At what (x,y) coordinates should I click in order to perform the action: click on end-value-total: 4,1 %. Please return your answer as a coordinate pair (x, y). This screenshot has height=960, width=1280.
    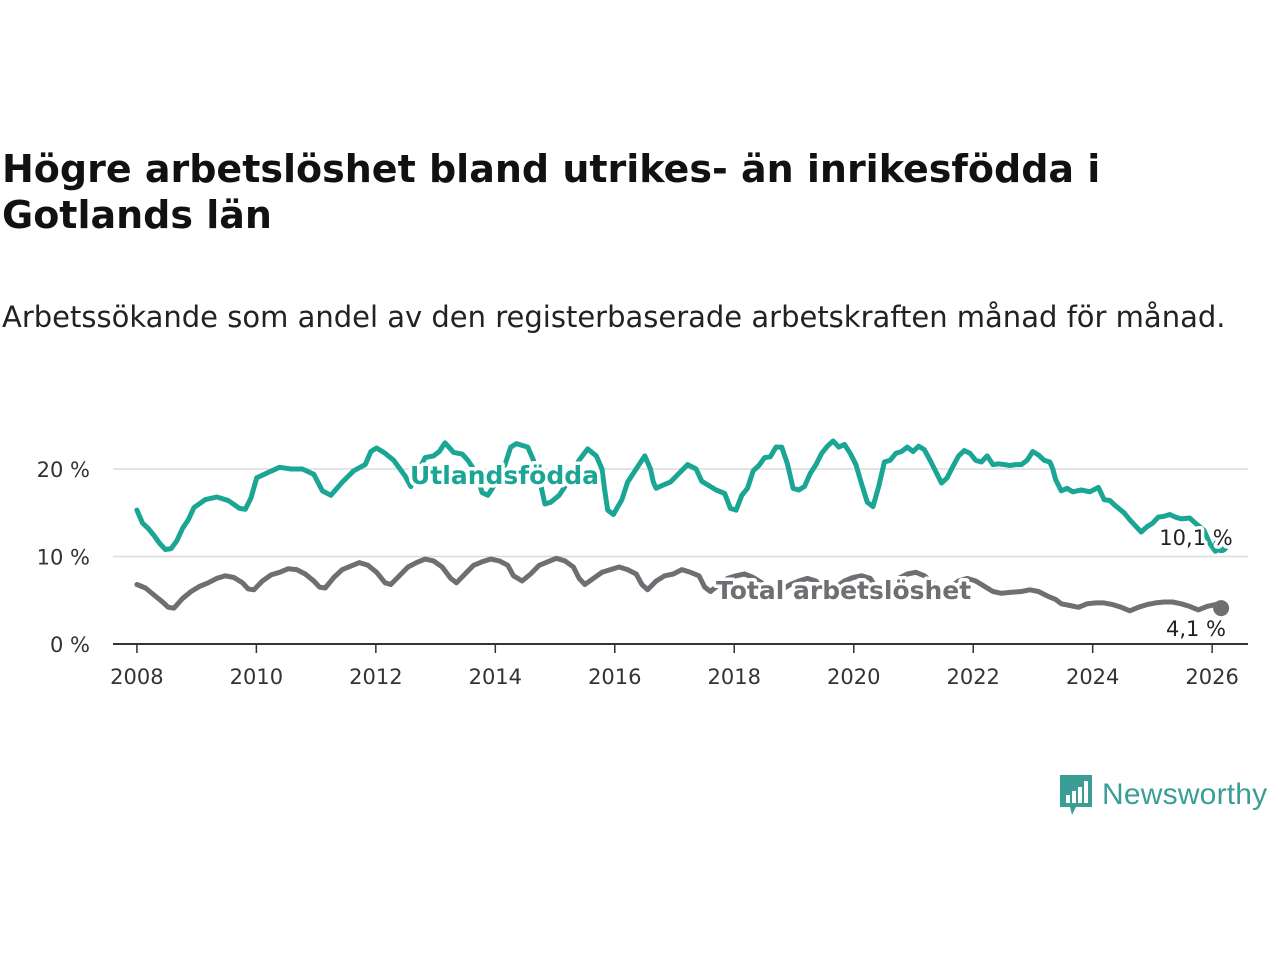
    Looking at the image, I should click on (1196, 629).